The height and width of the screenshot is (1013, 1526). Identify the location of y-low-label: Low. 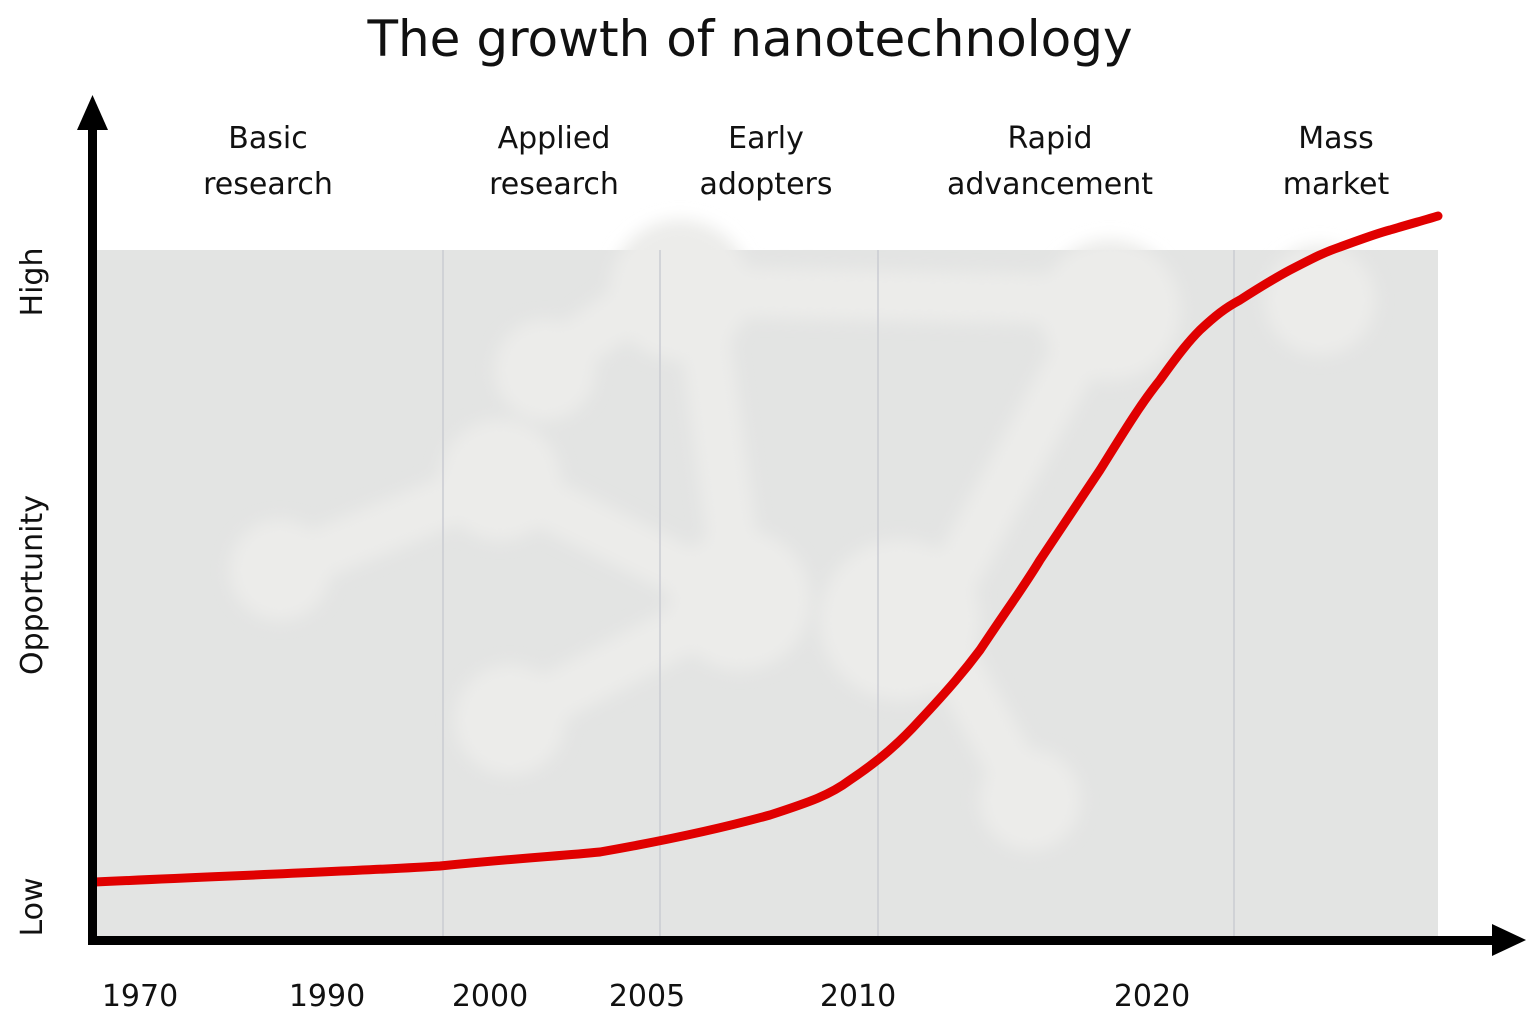
(32, 906).